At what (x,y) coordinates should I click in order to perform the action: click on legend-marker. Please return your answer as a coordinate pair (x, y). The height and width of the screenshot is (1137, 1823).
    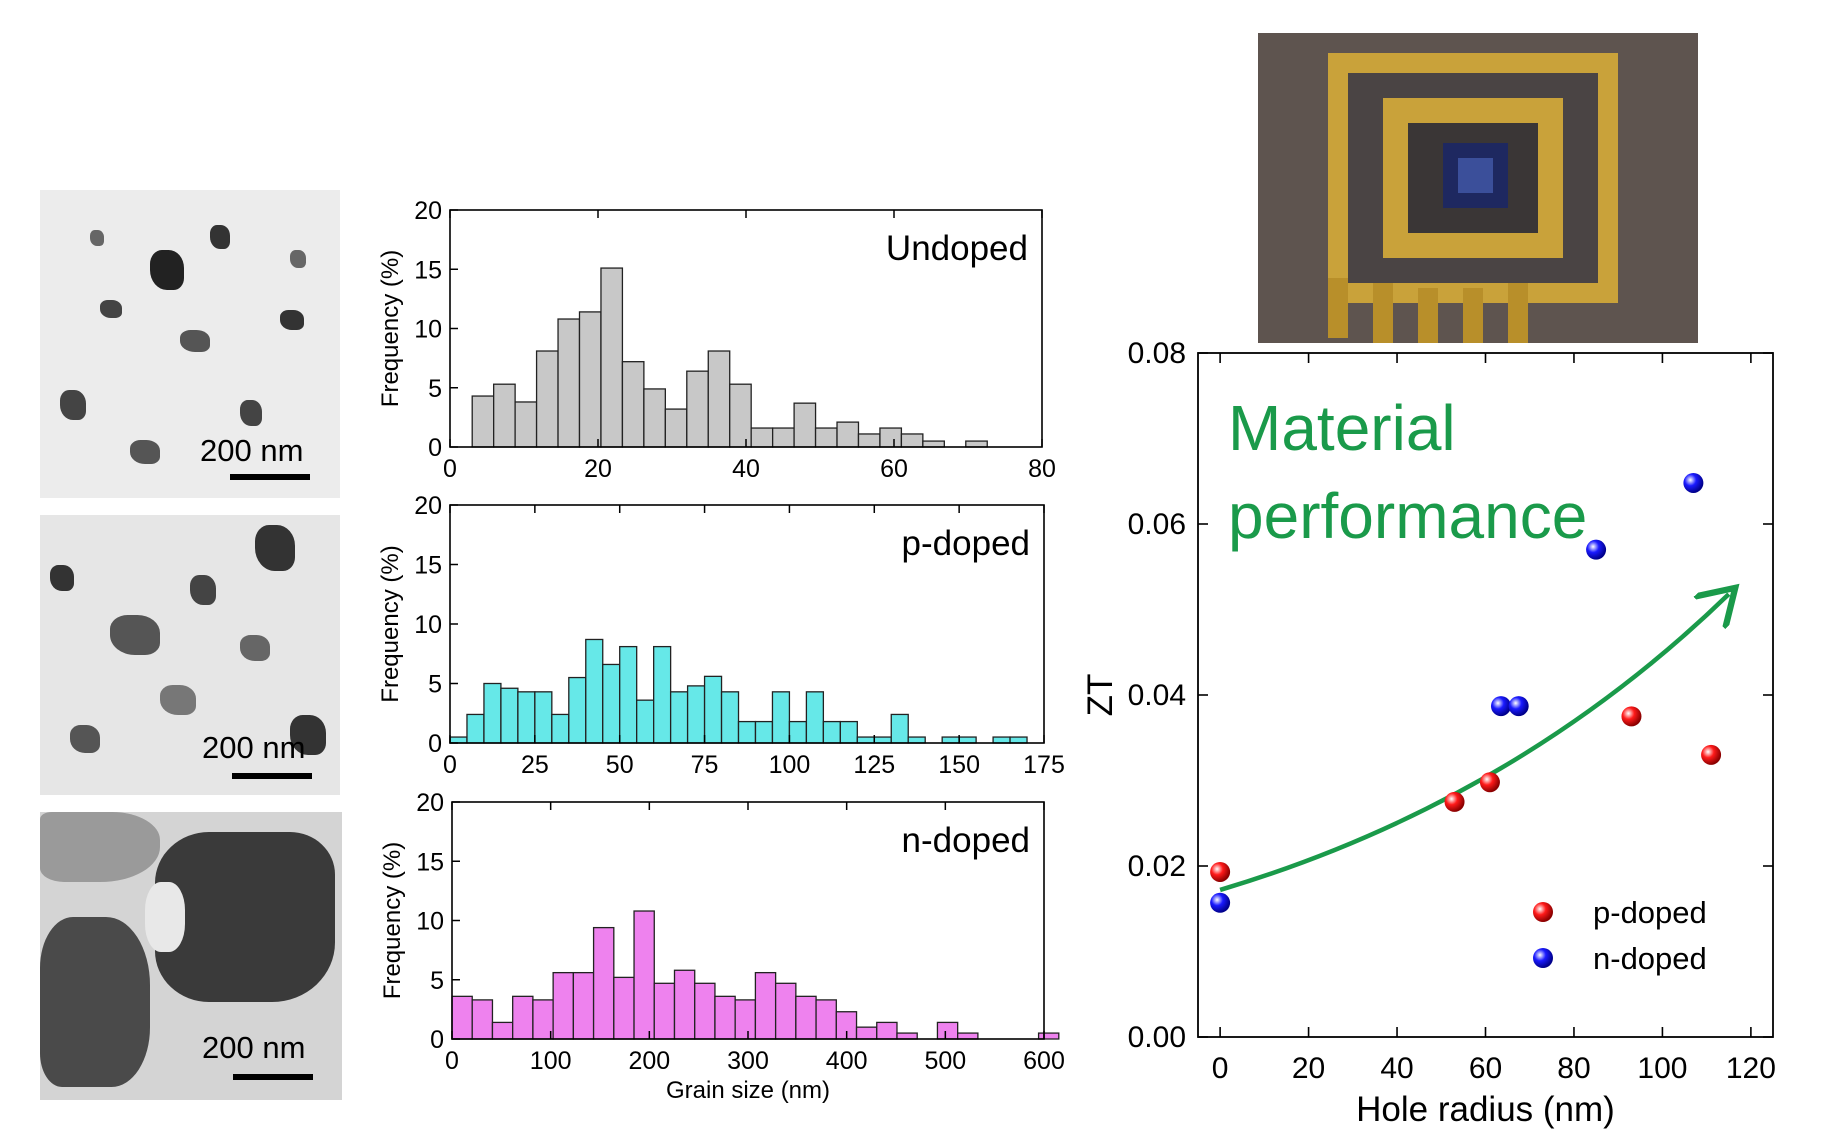
    Looking at the image, I should click on (1543, 912).